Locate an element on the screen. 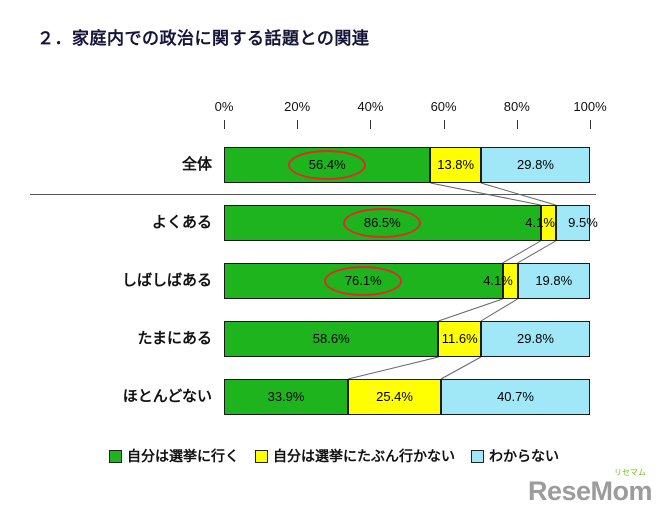  category-label: しばしばある is located at coordinates (166, 280).